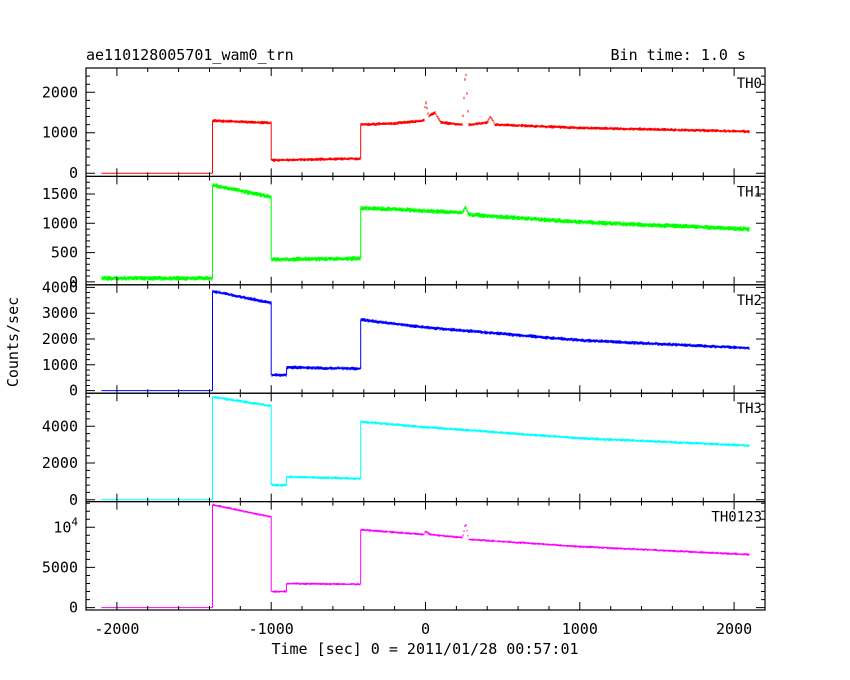  I want to click on y-tick-label: 104, so click(65, 525).